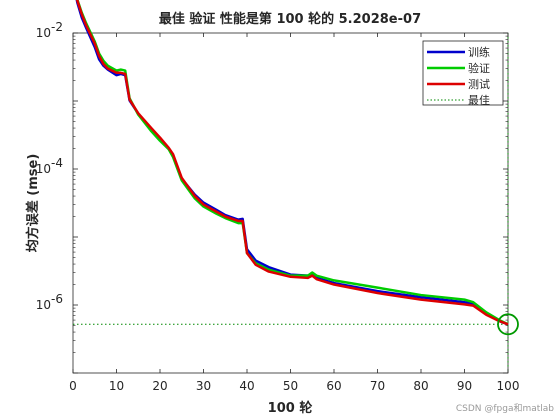  Describe the element at coordinates (159, 386) in the screenshot. I see `x-tick-label: 20` at that location.